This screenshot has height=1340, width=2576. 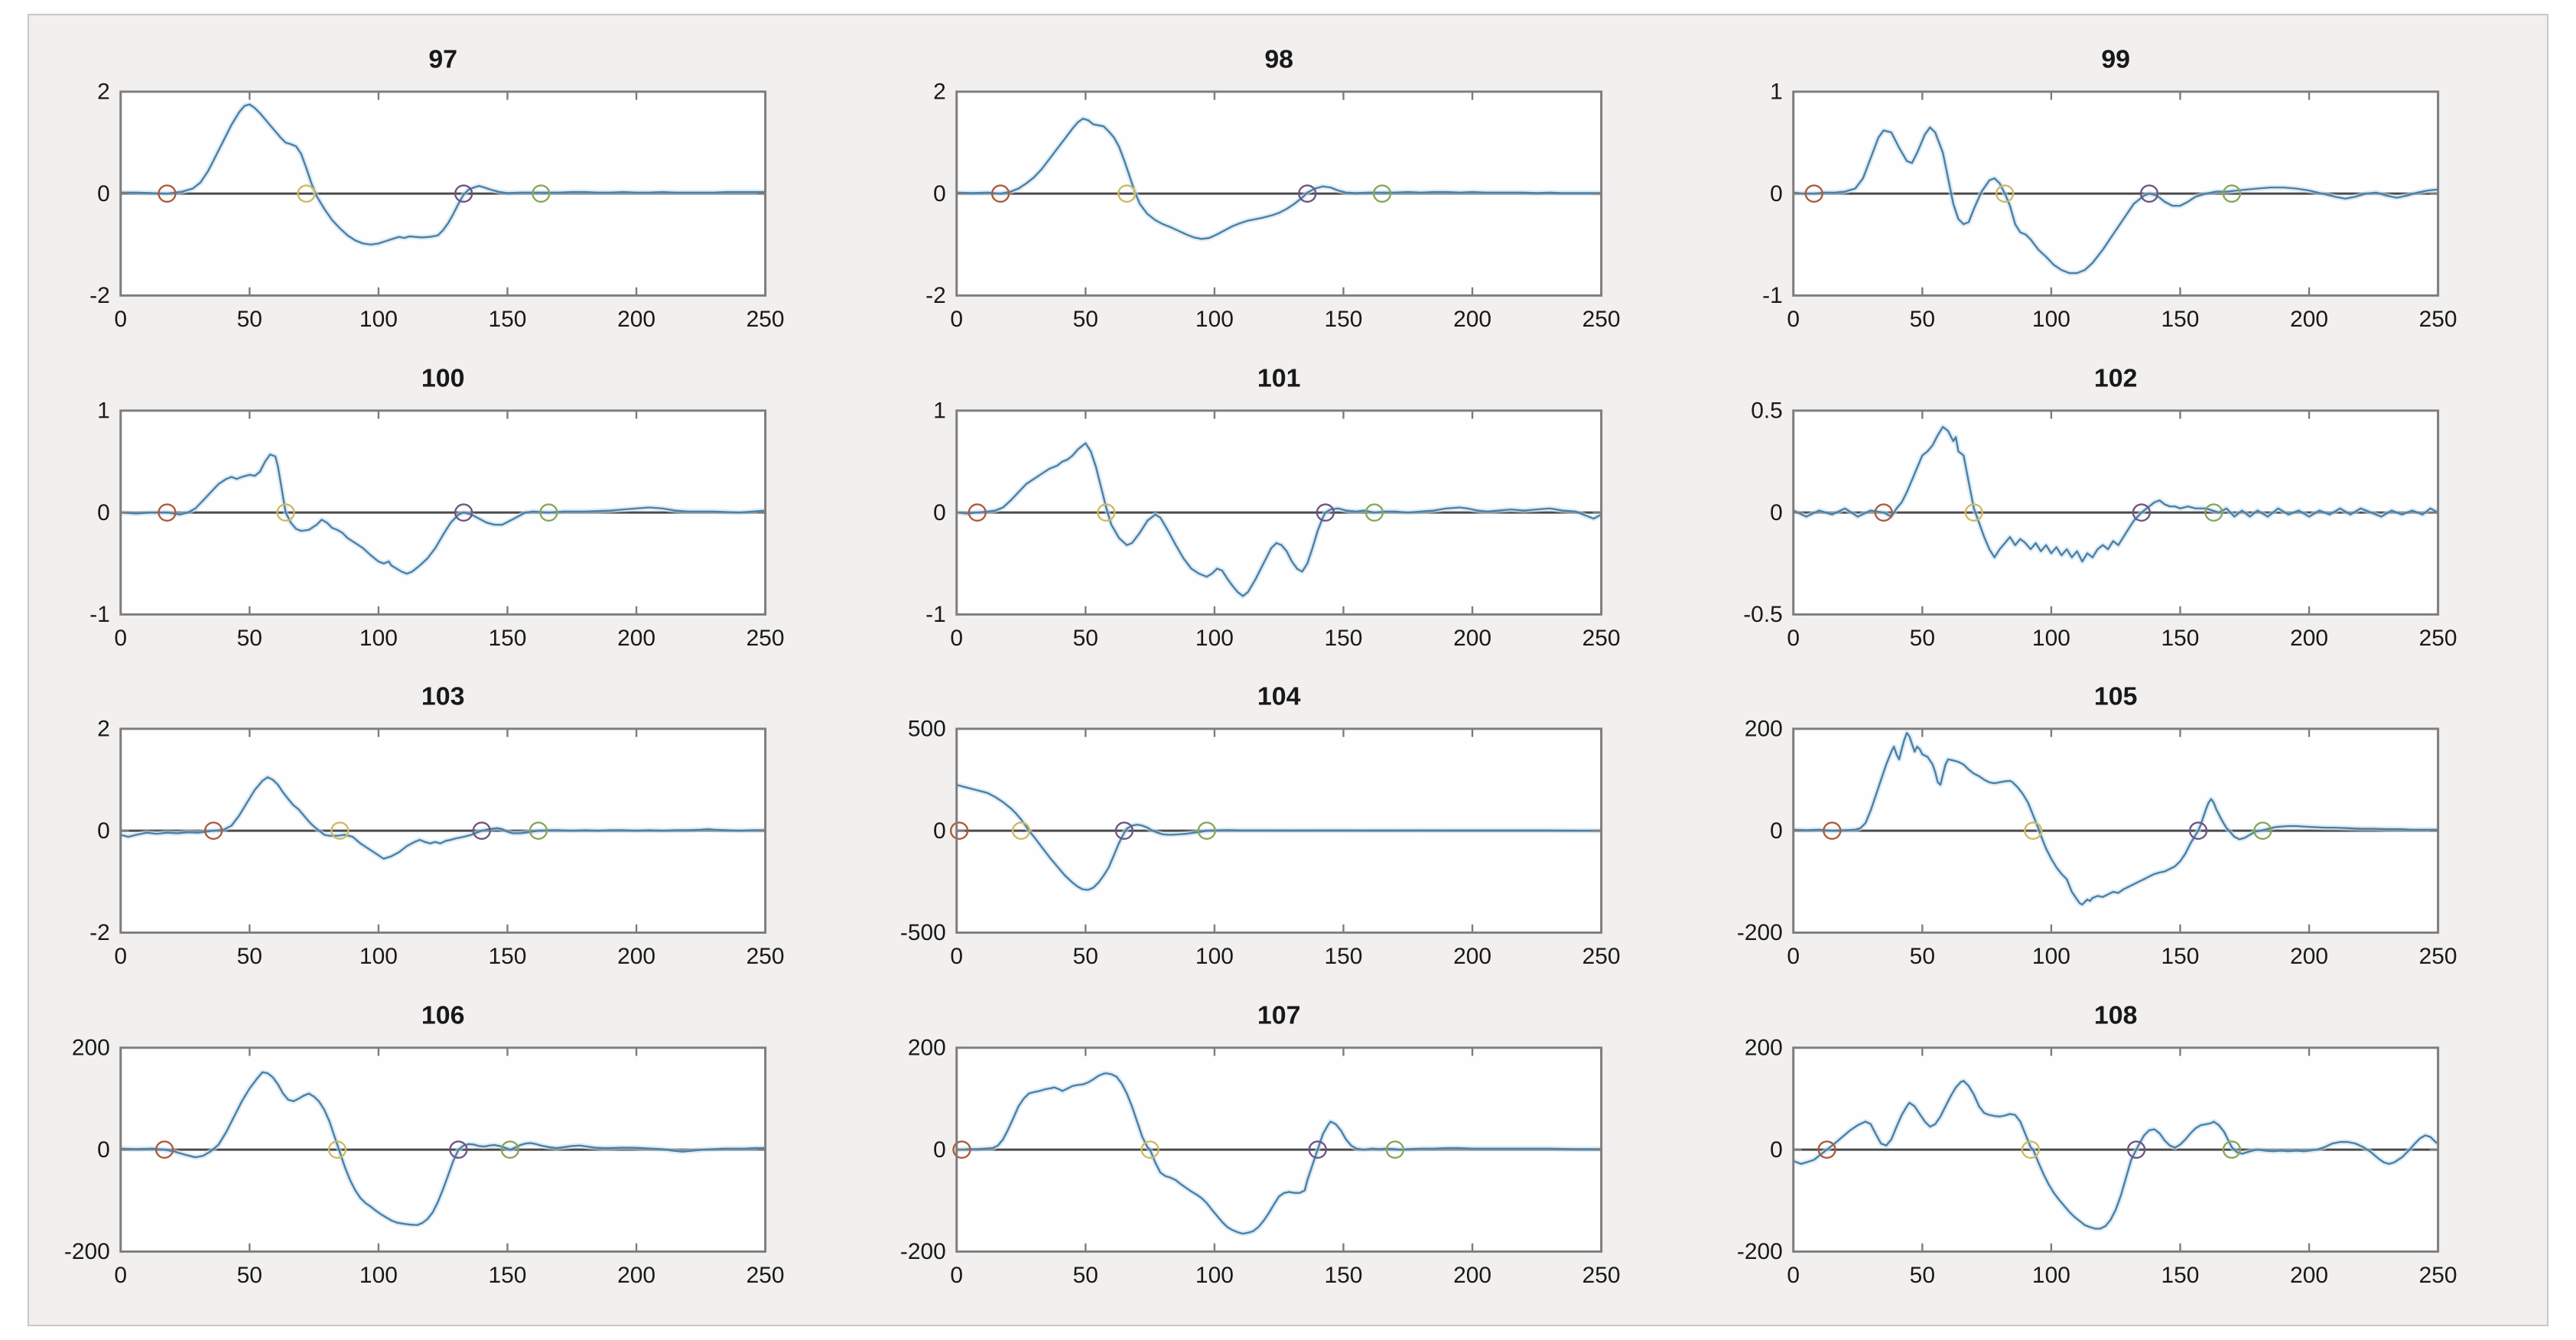 What do you see at coordinates (99, 932) in the screenshot?
I see `y-tick-label: -2` at bounding box center [99, 932].